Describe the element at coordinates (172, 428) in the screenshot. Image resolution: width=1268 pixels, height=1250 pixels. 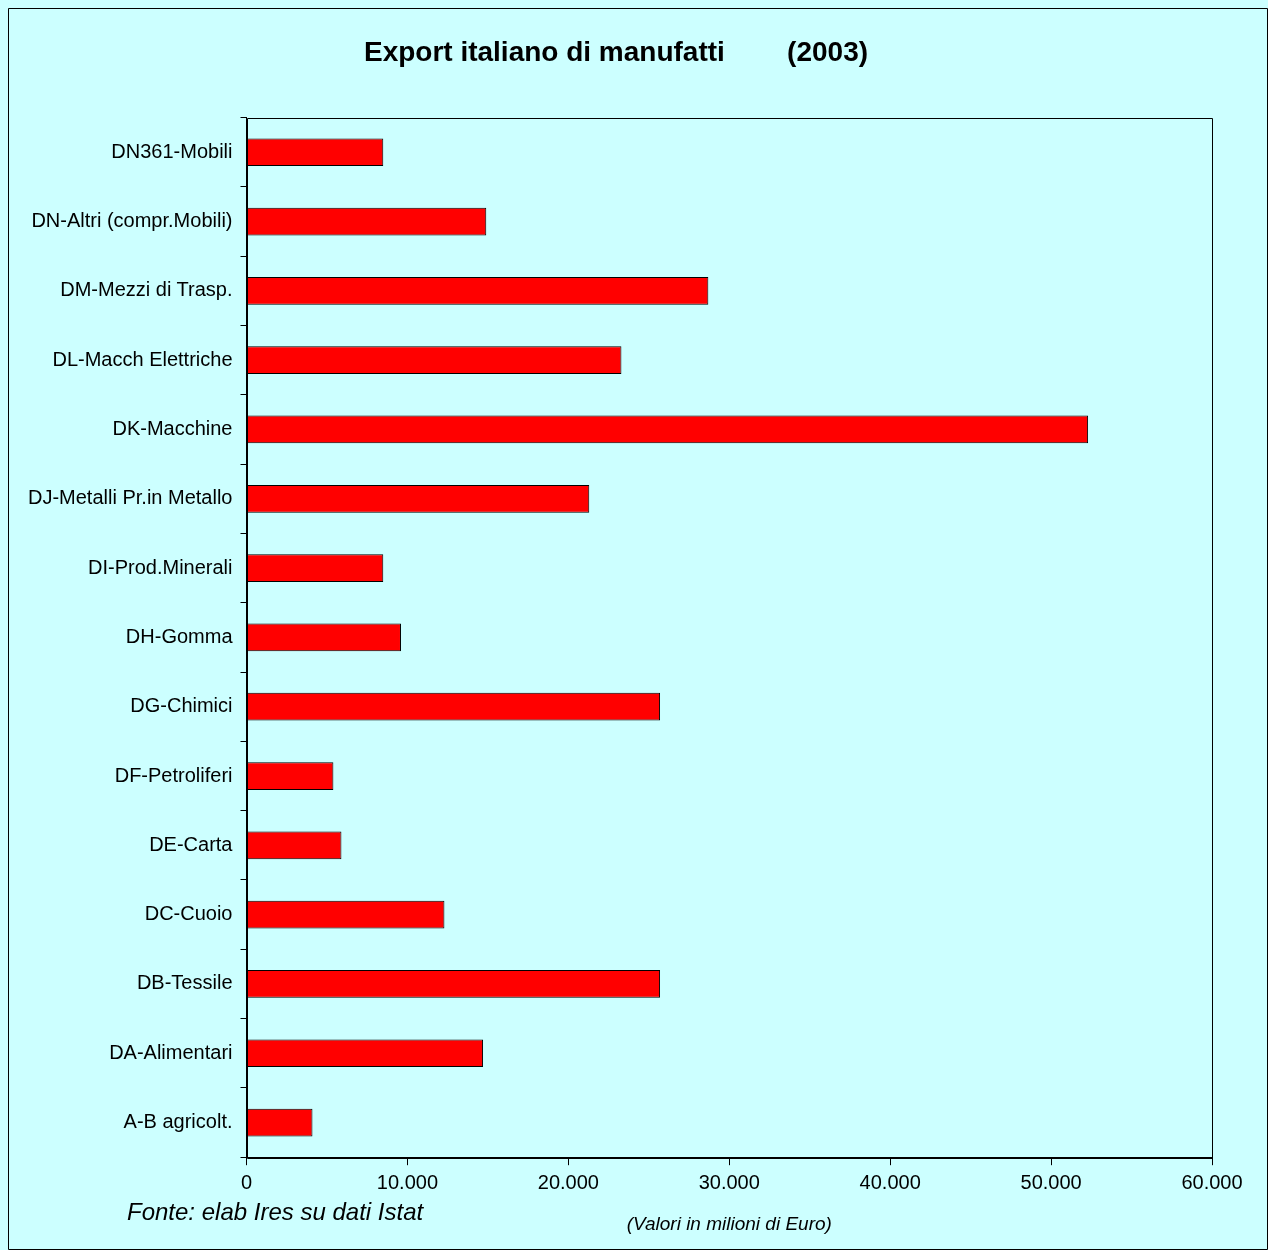
I see `y-tick-label: DK-Macchine` at that location.